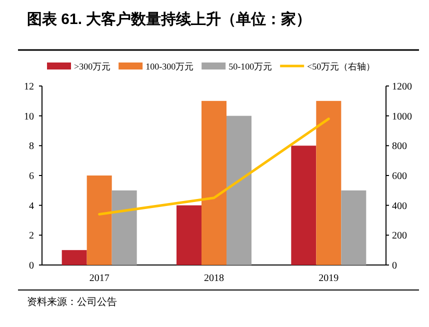  I want to click on y-tick-label: 6, so click(31, 176).